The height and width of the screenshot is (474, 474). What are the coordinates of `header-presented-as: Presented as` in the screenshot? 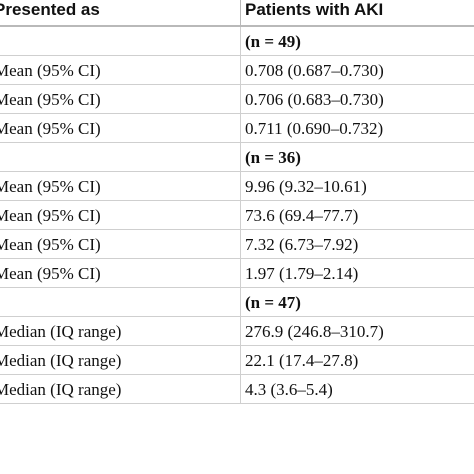 It's located at (50, 9).